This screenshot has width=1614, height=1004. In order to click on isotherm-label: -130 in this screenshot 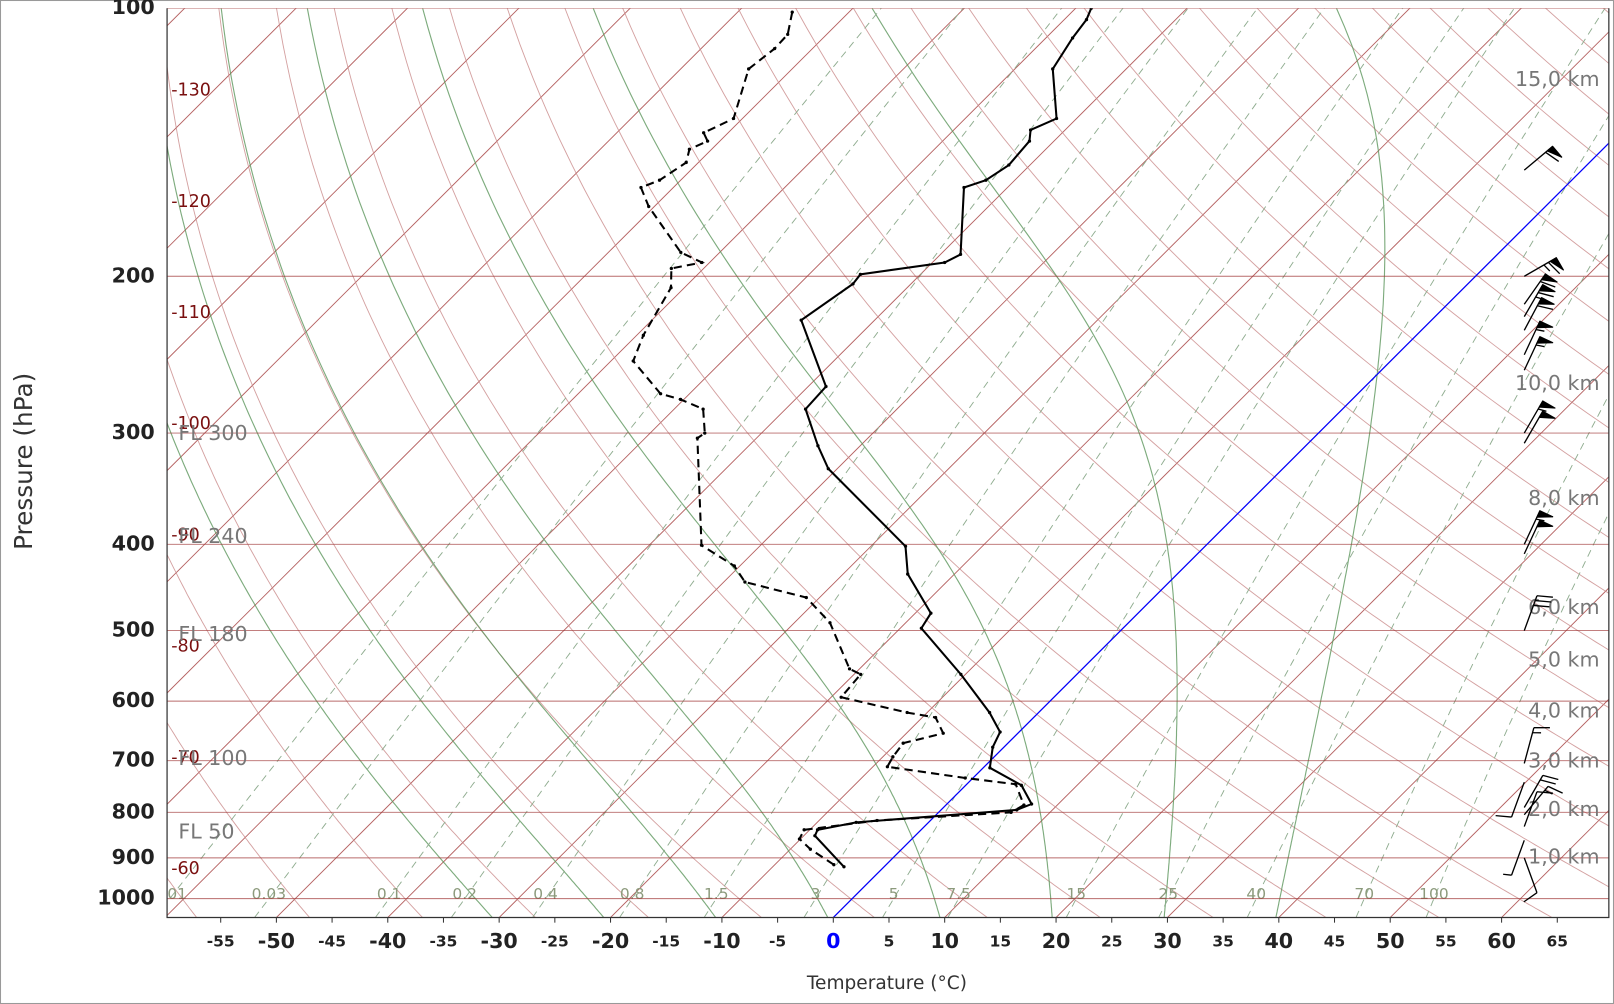, I will do `click(191, 91)`.